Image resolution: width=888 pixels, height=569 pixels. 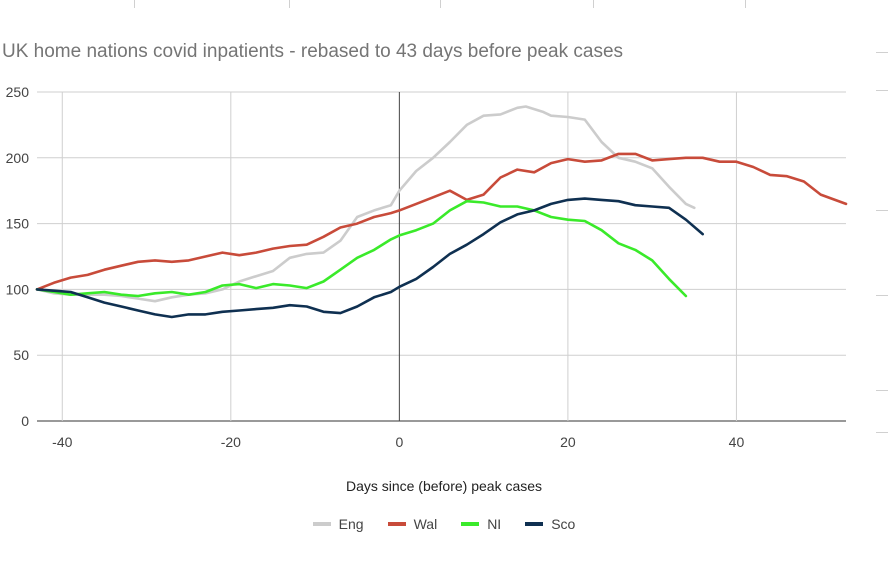 What do you see at coordinates (18, 224) in the screenshot?
I see `y-tick-label: 150` at bounding box center [18, 224].